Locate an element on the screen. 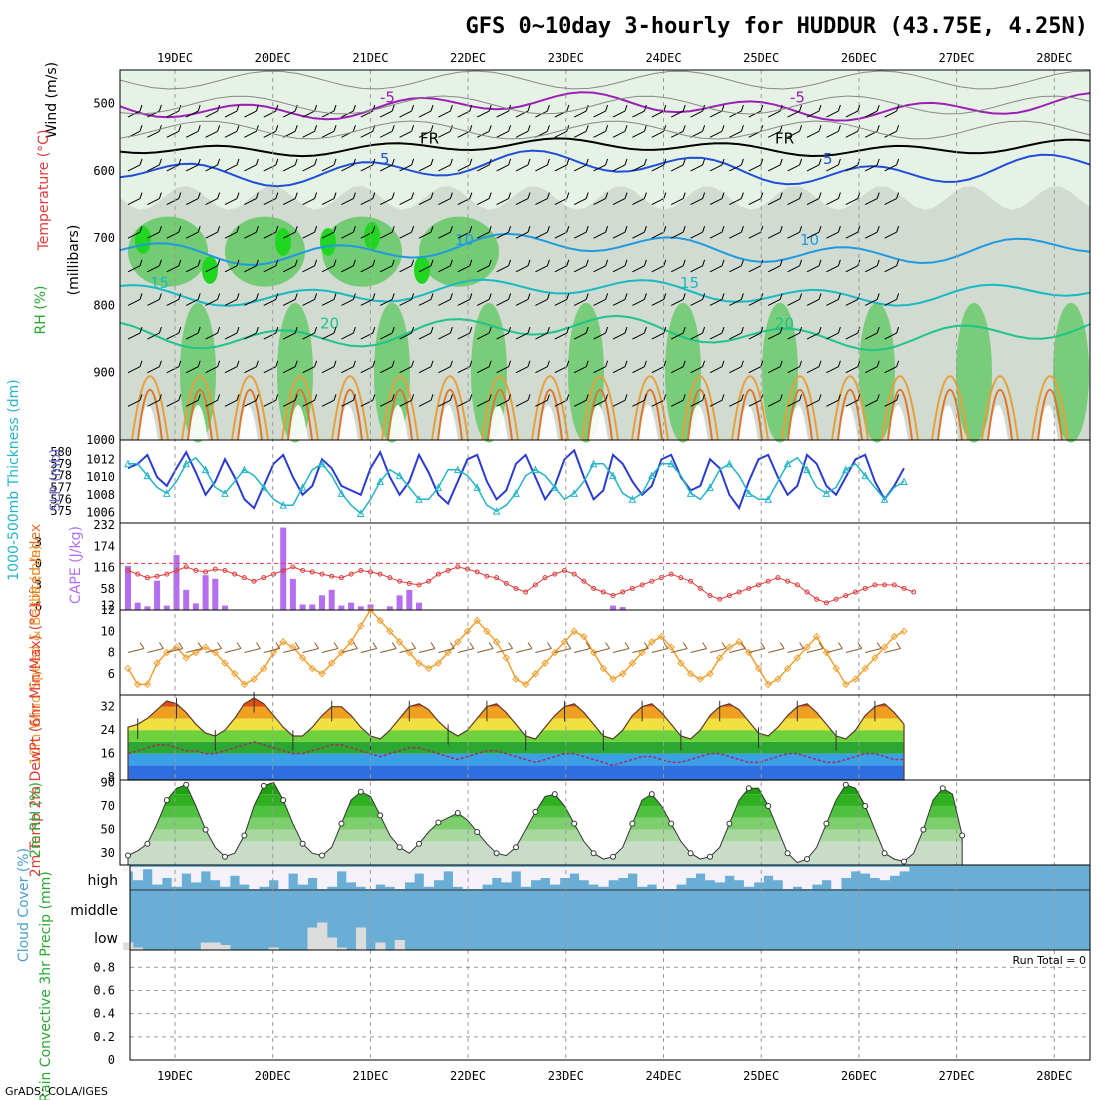  slp-tick: 1006 is located at coordinates (100, 513).